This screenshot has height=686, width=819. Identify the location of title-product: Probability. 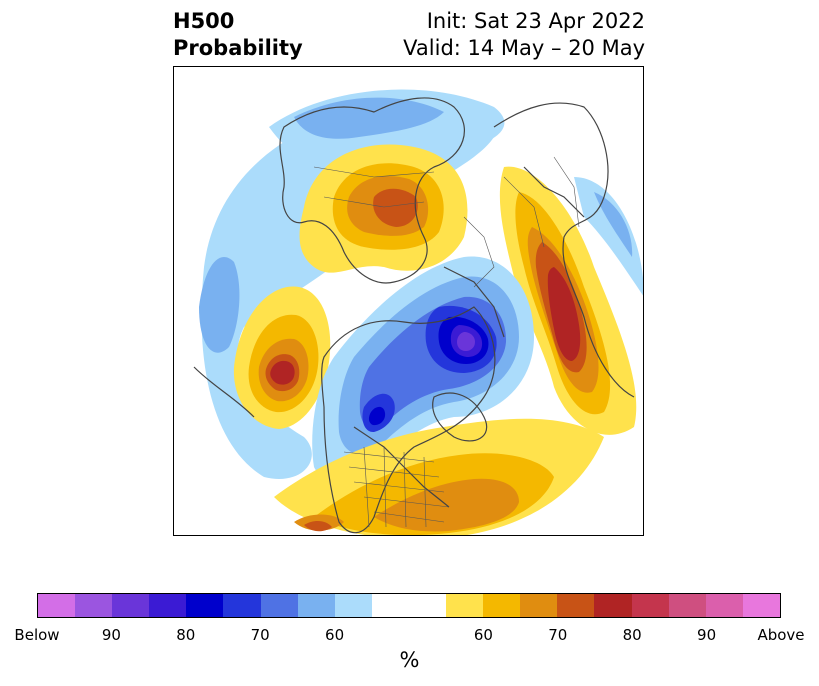
(238, 48).